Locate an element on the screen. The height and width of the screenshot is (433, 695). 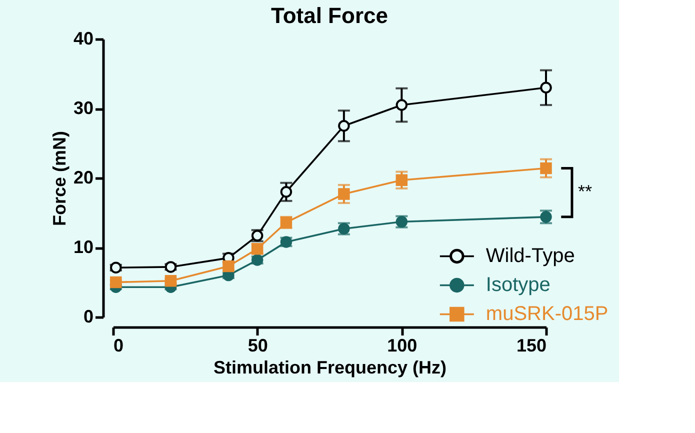
y-tick-label: 40 is located at coordinates (83, 38).